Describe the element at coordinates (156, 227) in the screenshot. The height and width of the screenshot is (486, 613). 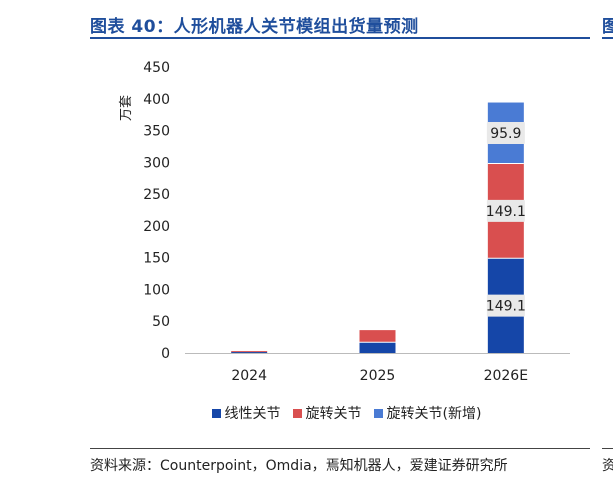
I see `y-tick-label: 200` at that location.